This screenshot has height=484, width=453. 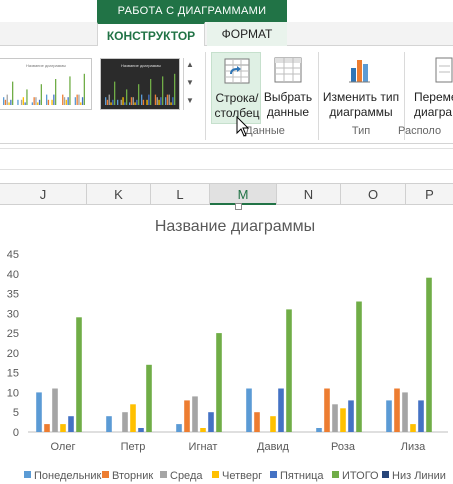 I want to click on select-data-label-2: данные, so click(x=288, y=112).